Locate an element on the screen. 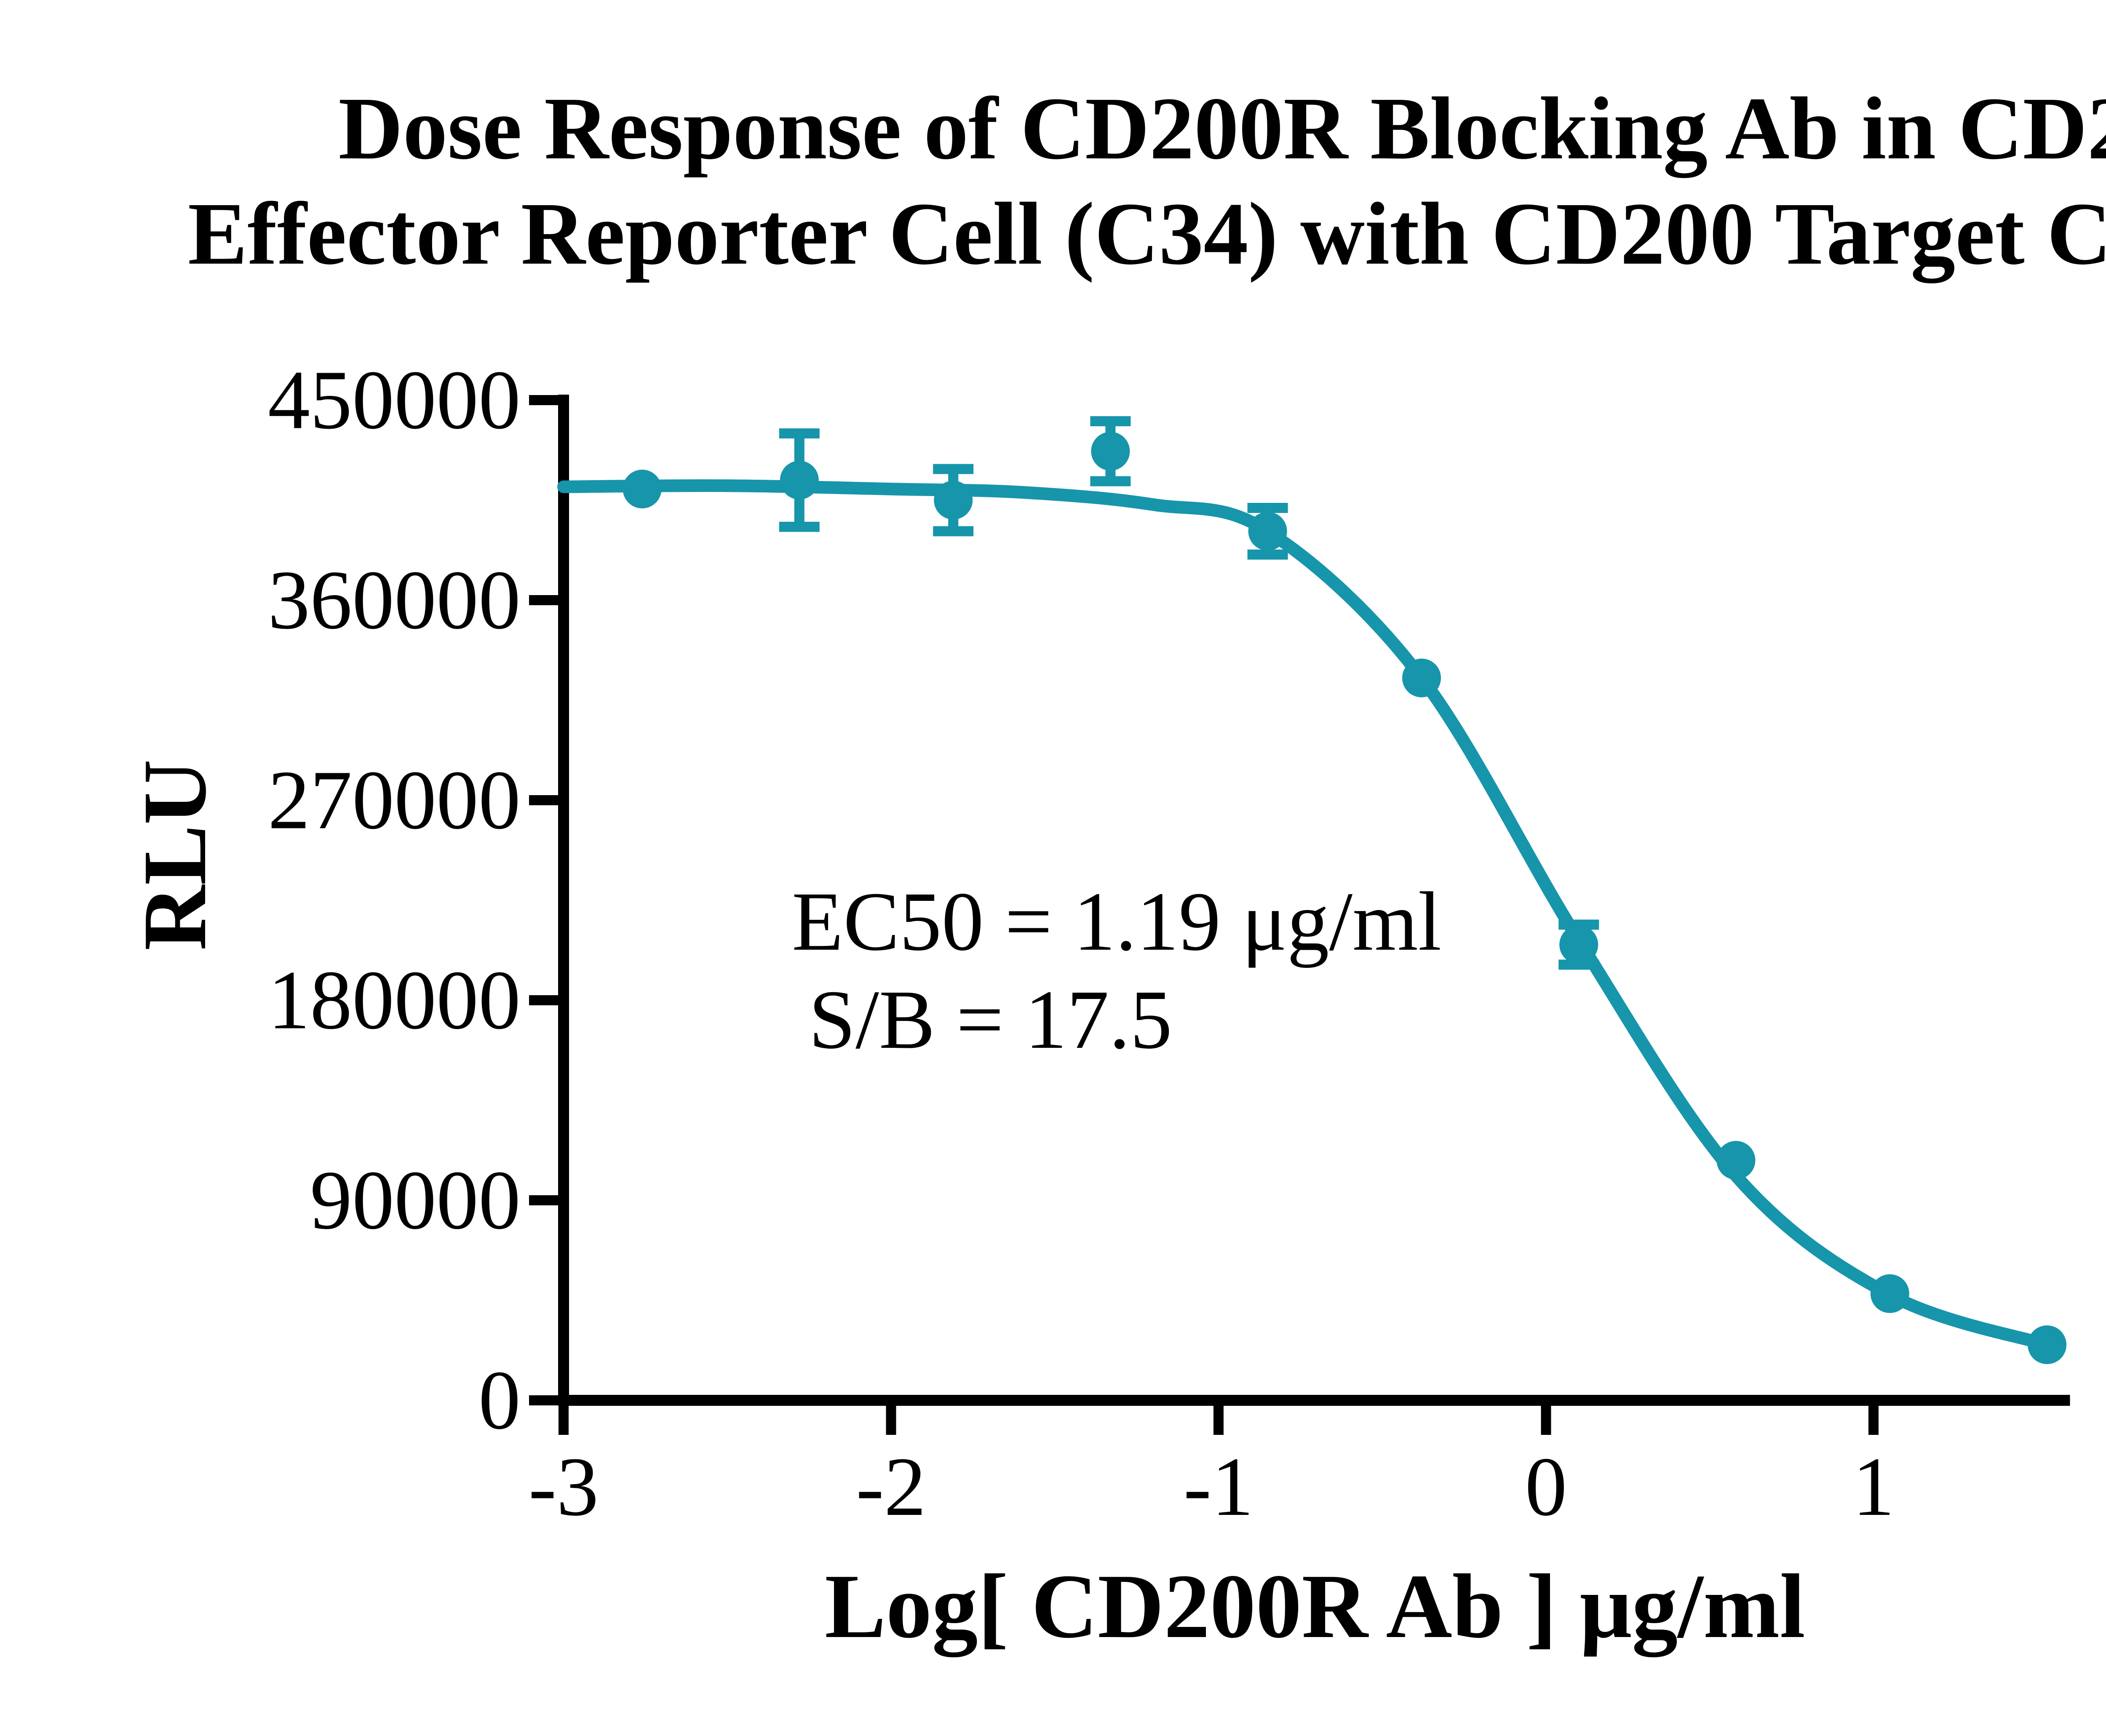 This screenshot has height=1736, width=2106. x-tick-label: -2 is located at coordinates (891, 1486).